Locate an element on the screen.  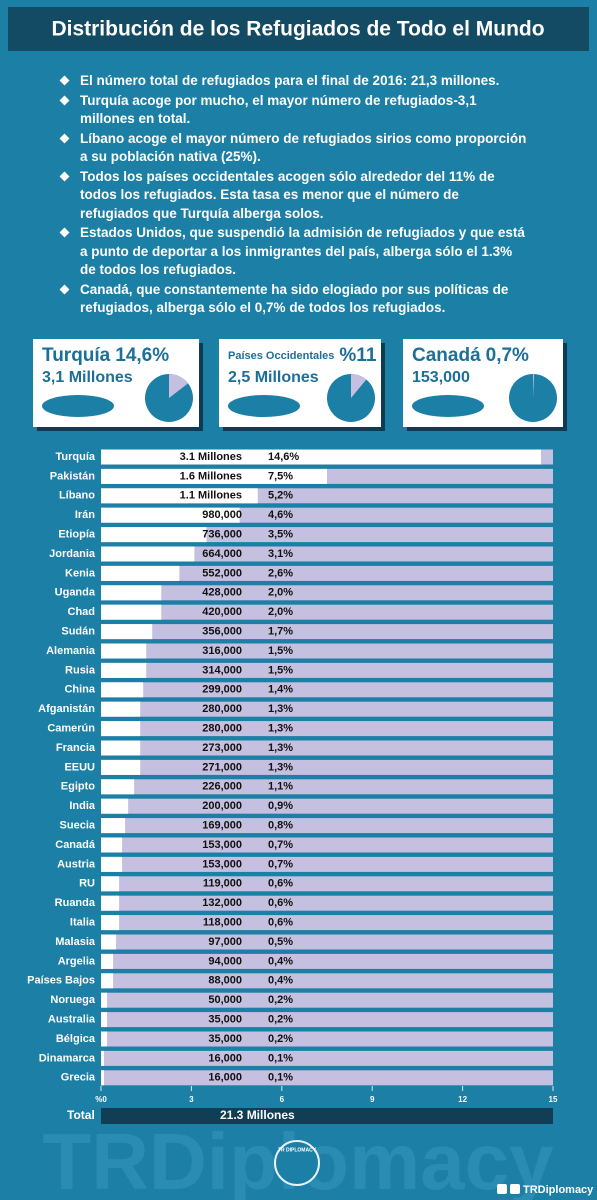
country-label: Kenia is located at coordinates (80, 573).